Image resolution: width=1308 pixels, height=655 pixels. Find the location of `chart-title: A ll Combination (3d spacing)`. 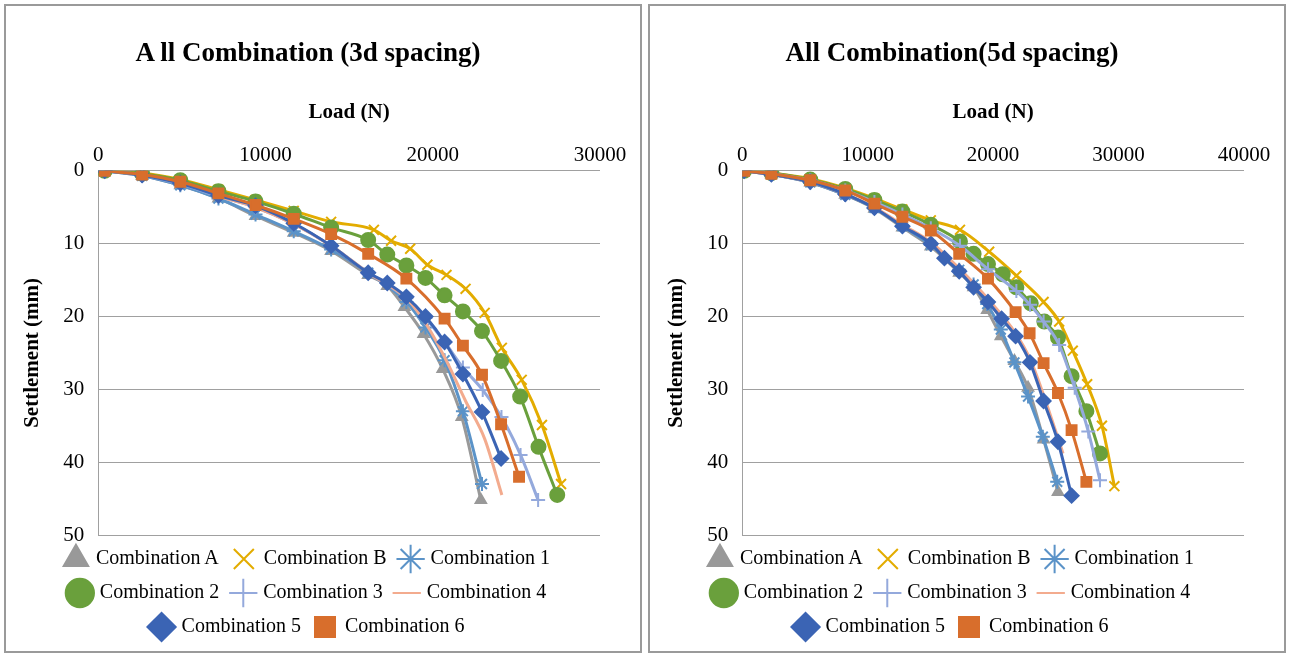

chart-title: A ll Combination (3d spacing) is located at coordinates (308, 52).